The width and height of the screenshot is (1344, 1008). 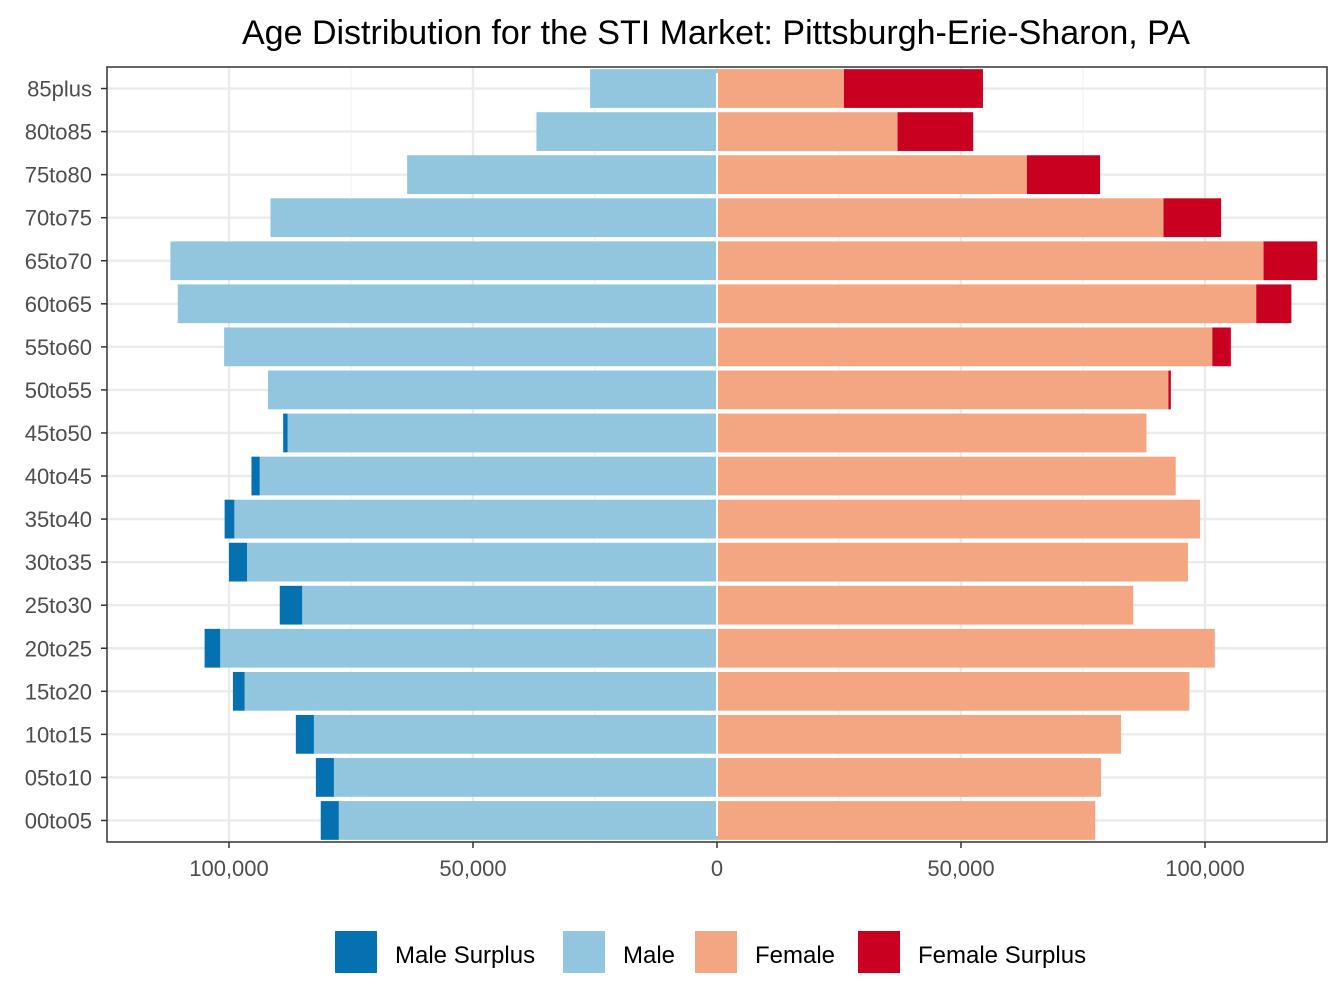 I want to click on bar-male-40to45, so click(x=488, y=476).